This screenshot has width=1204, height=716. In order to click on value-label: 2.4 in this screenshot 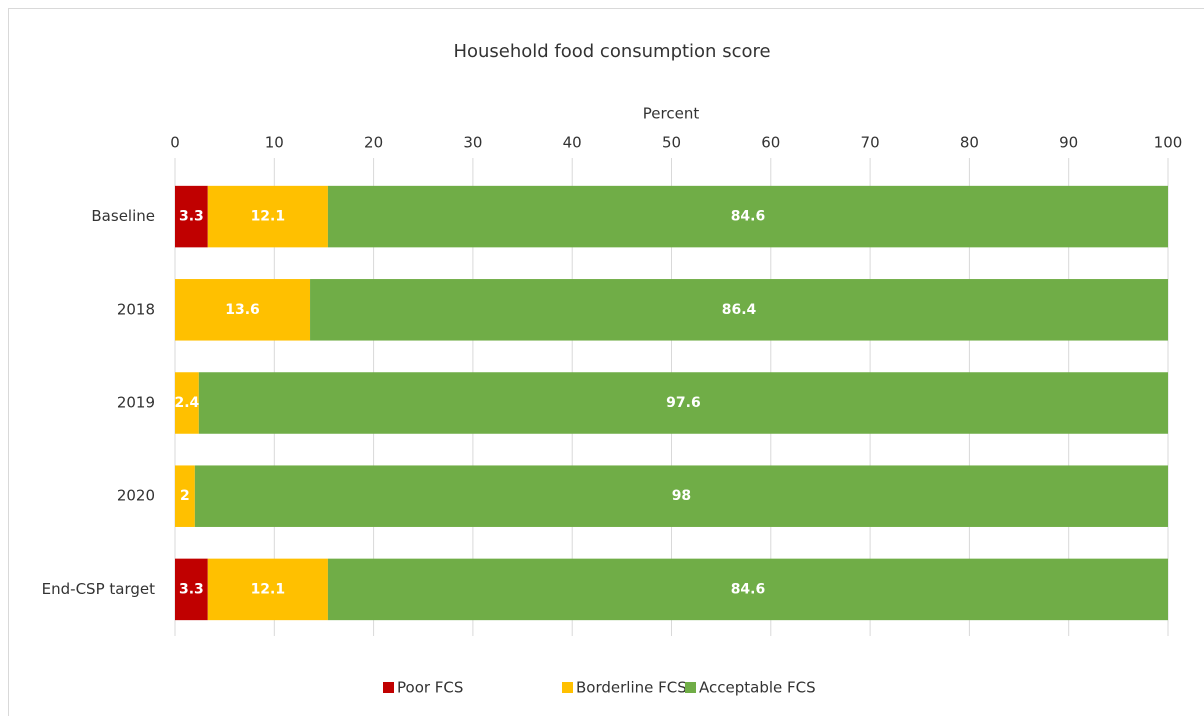, I will do `click(187, 403)`.